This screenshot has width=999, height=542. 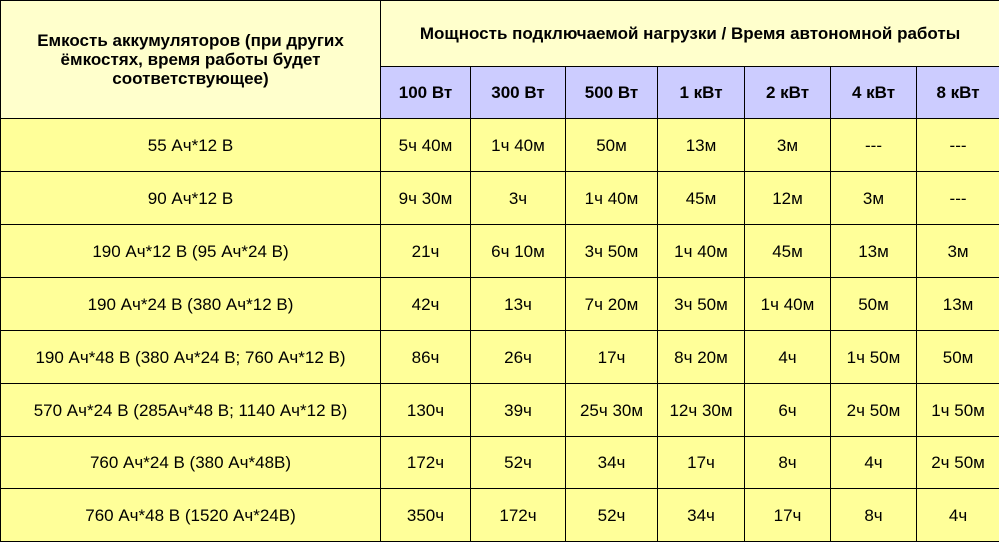 I want to click on capacity-cell: 190 Ач*24 В (380 Ач*12 В), so click(x=191, y=304).